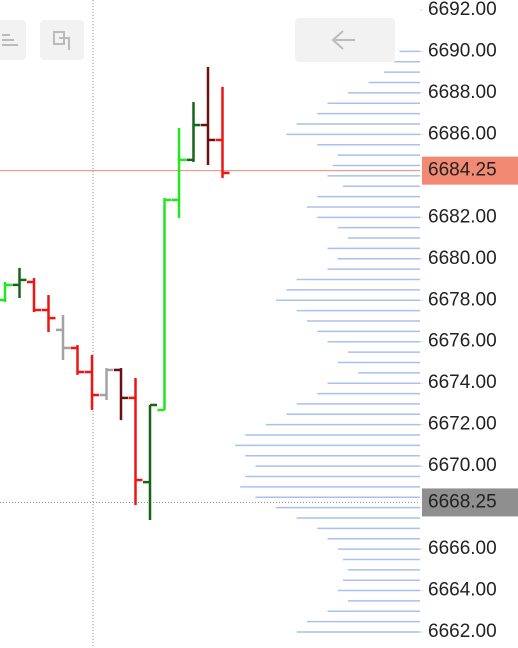 The image size is (518, 648). I want to click on y-tick-label: 6680.00, so click(462, 258).